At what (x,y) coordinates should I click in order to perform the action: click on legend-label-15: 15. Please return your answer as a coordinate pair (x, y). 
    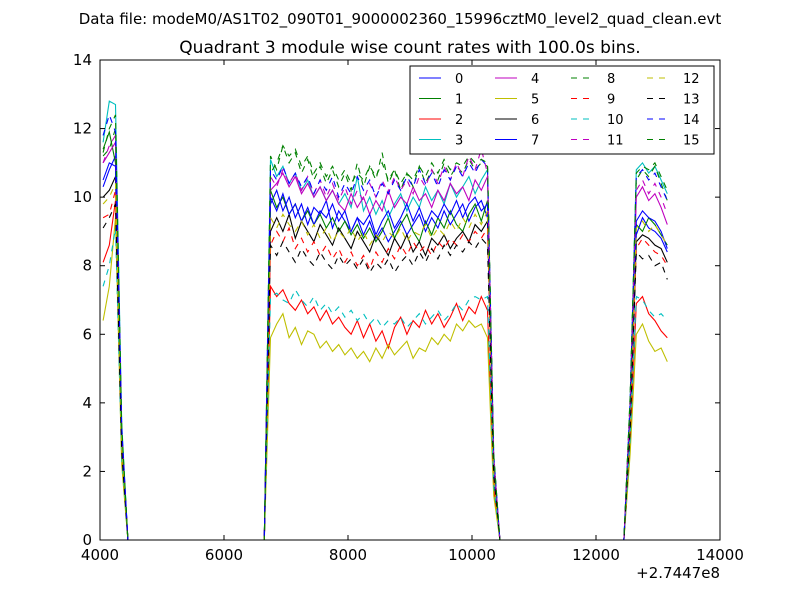
    Looking at the image, I should click on (691, 141).